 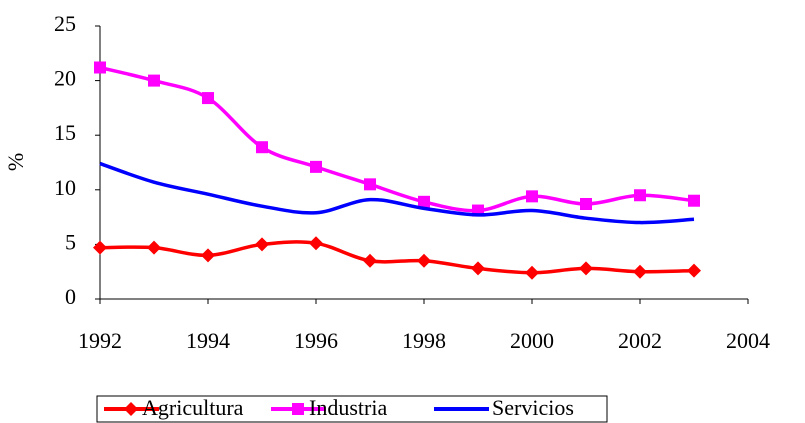 I want to click on y-axis-label: %, so click(x=15, y=162).